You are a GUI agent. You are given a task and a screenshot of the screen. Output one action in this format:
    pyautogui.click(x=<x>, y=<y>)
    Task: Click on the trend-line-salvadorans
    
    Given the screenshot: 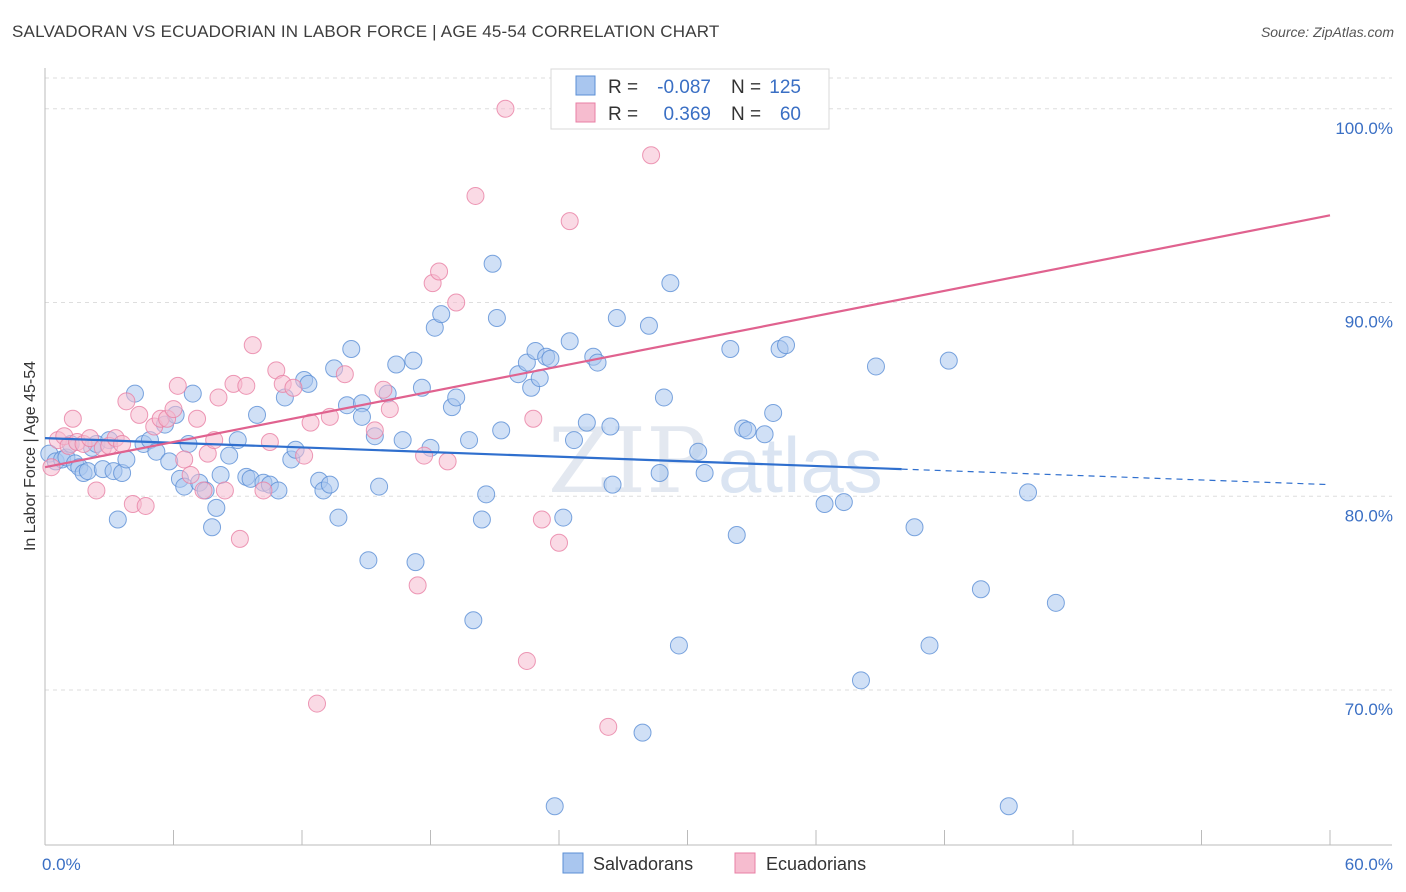 What is the action you would take?
    pyautogui.click(x=473, y=454)
    